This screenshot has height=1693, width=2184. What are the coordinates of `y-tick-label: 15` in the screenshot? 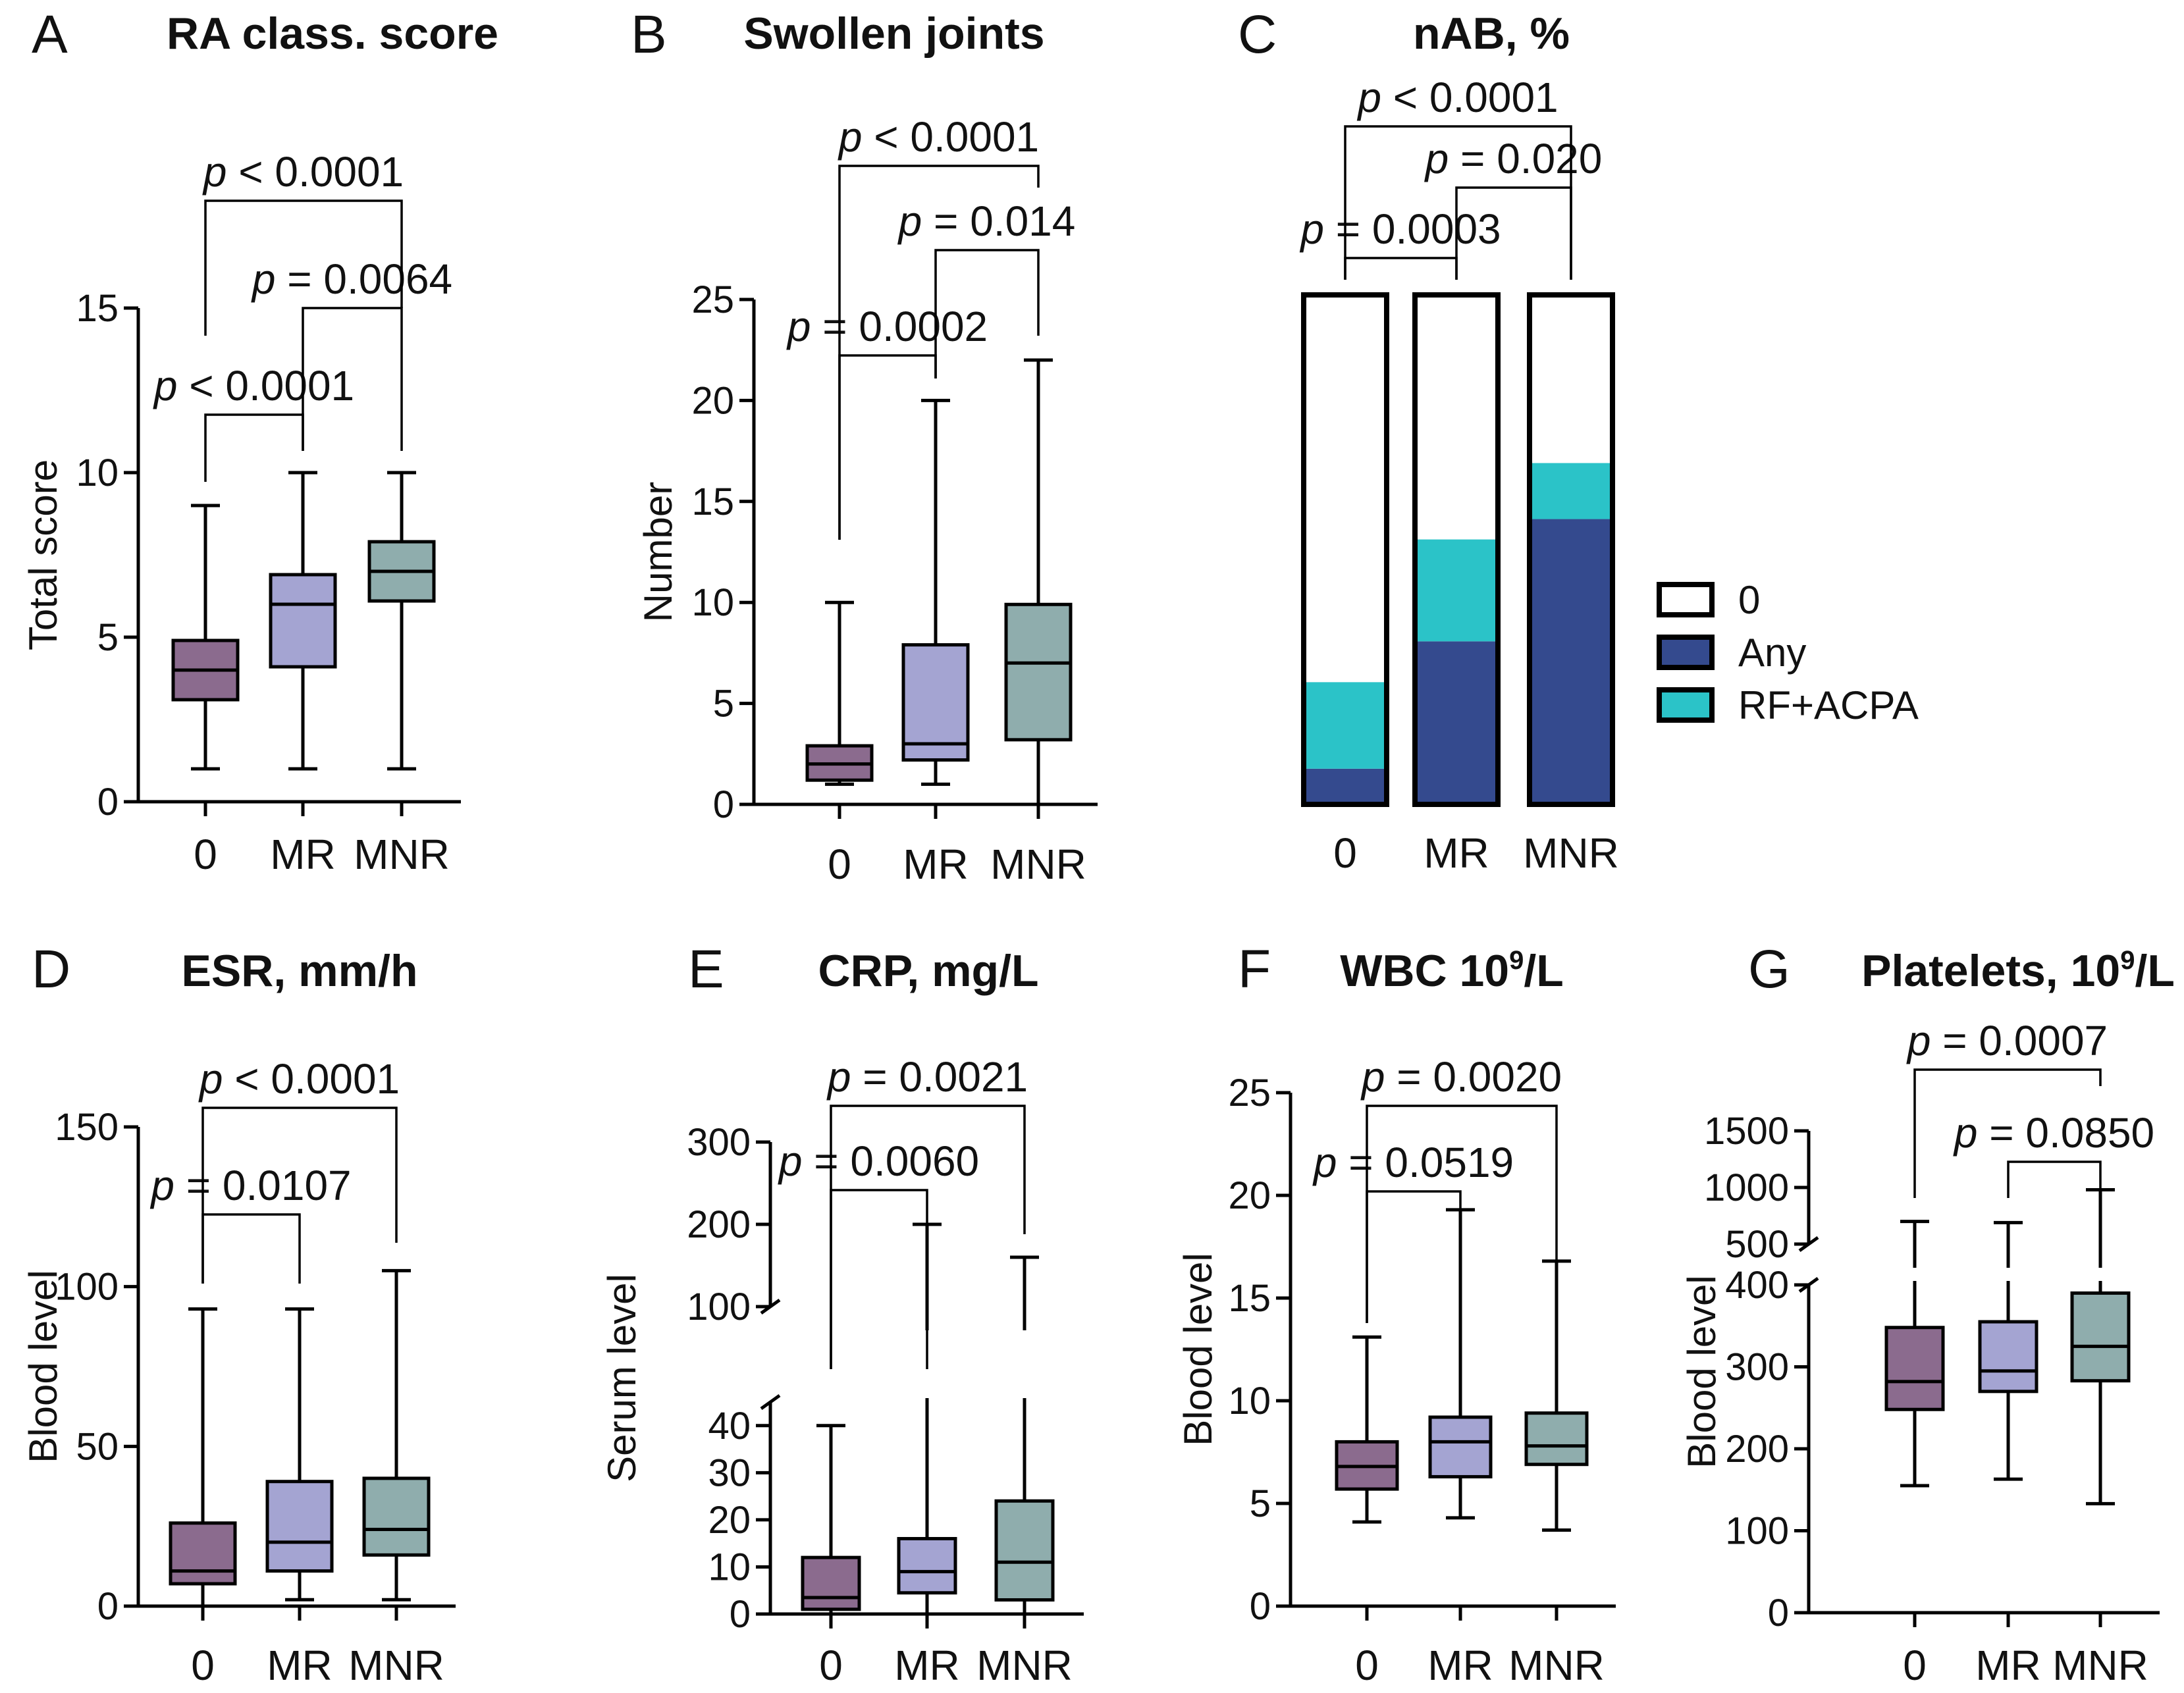 It's located at (712, 502).